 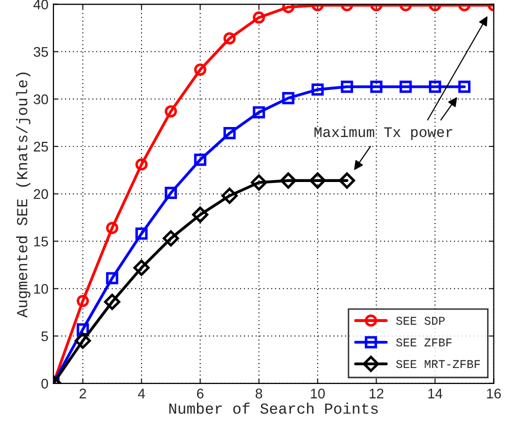 What do you see at coordinates (377, 393) in the screenshot?
I see `x-tick-label: 12` at bounding box center [377, 393].